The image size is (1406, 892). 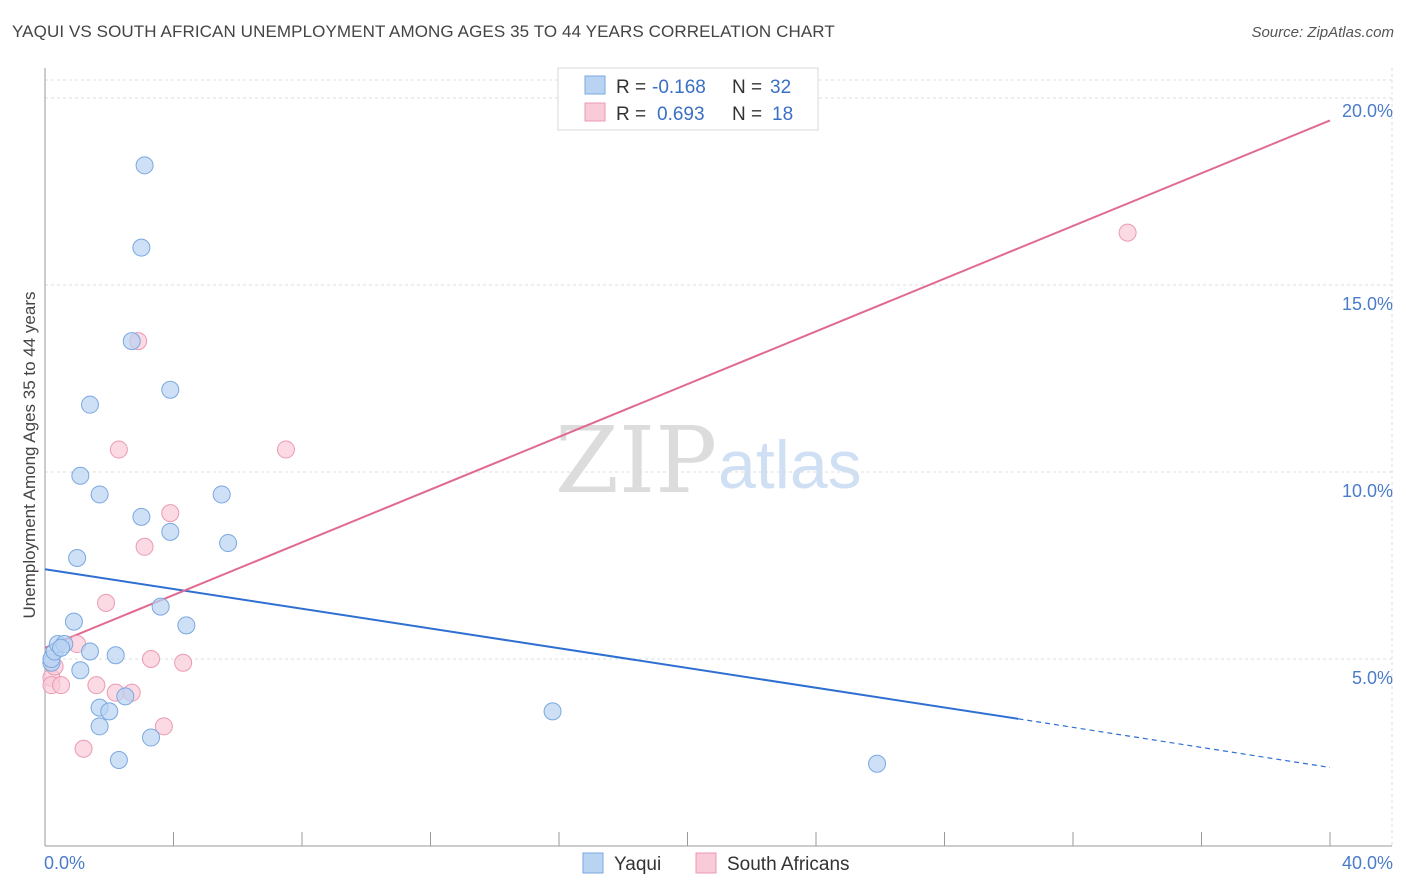 What do you see at coordinates (631, 114) in the screenshot?
I see `legend-r-label-south-africans: R =` at bounding box center [631, 114].